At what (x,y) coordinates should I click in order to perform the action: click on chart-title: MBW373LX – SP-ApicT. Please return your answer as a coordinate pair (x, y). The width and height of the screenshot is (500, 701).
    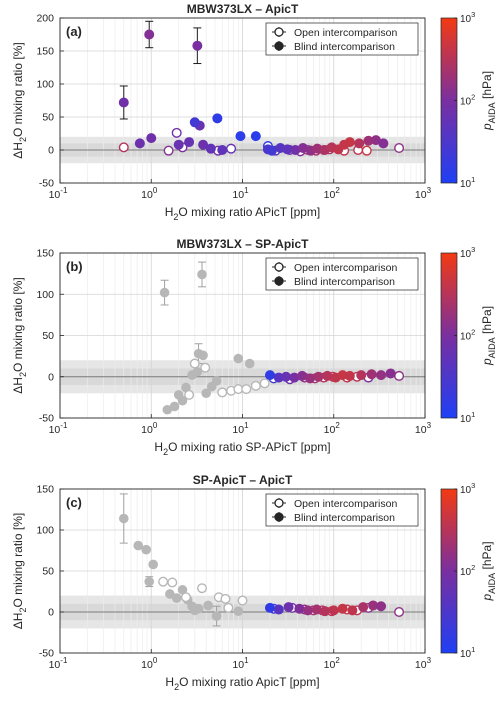
    Looking at the image, I should click on (242, 244).